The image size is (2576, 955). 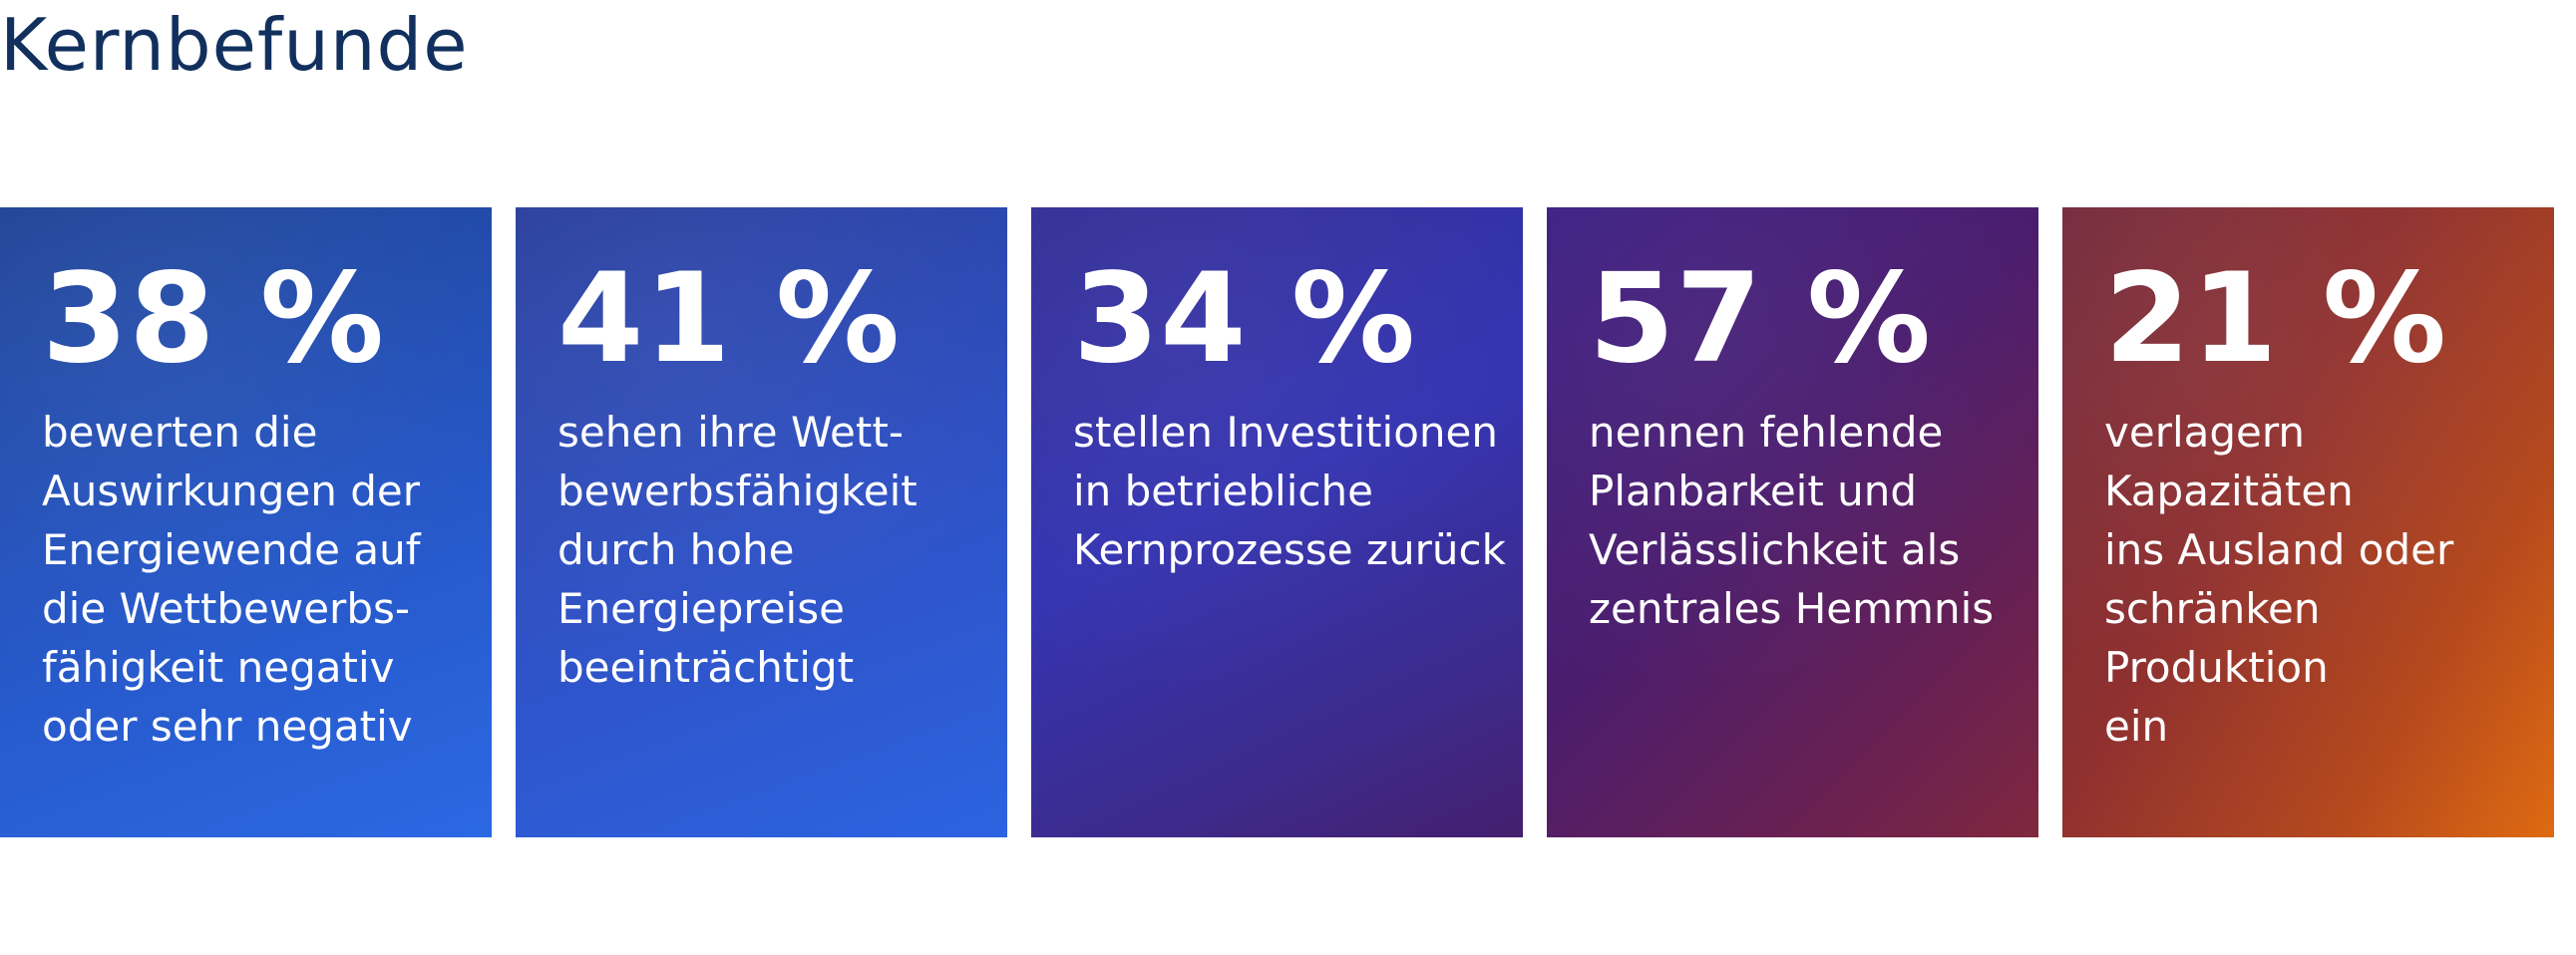 What do you see at coordinates (729, 319) in the screenshot?
I see `finding-percentage: 41 %` at bounding box center [729, 319].